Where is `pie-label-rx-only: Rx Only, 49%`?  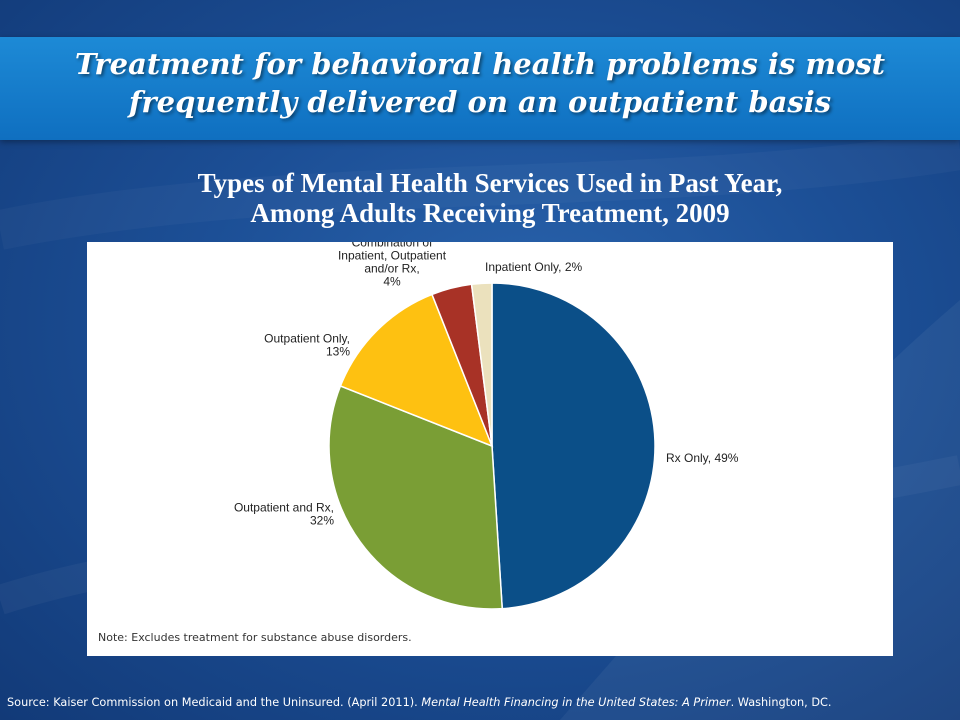 pie-label-rx-only: Rx Only, 49% is located at coordinates (702, 458).